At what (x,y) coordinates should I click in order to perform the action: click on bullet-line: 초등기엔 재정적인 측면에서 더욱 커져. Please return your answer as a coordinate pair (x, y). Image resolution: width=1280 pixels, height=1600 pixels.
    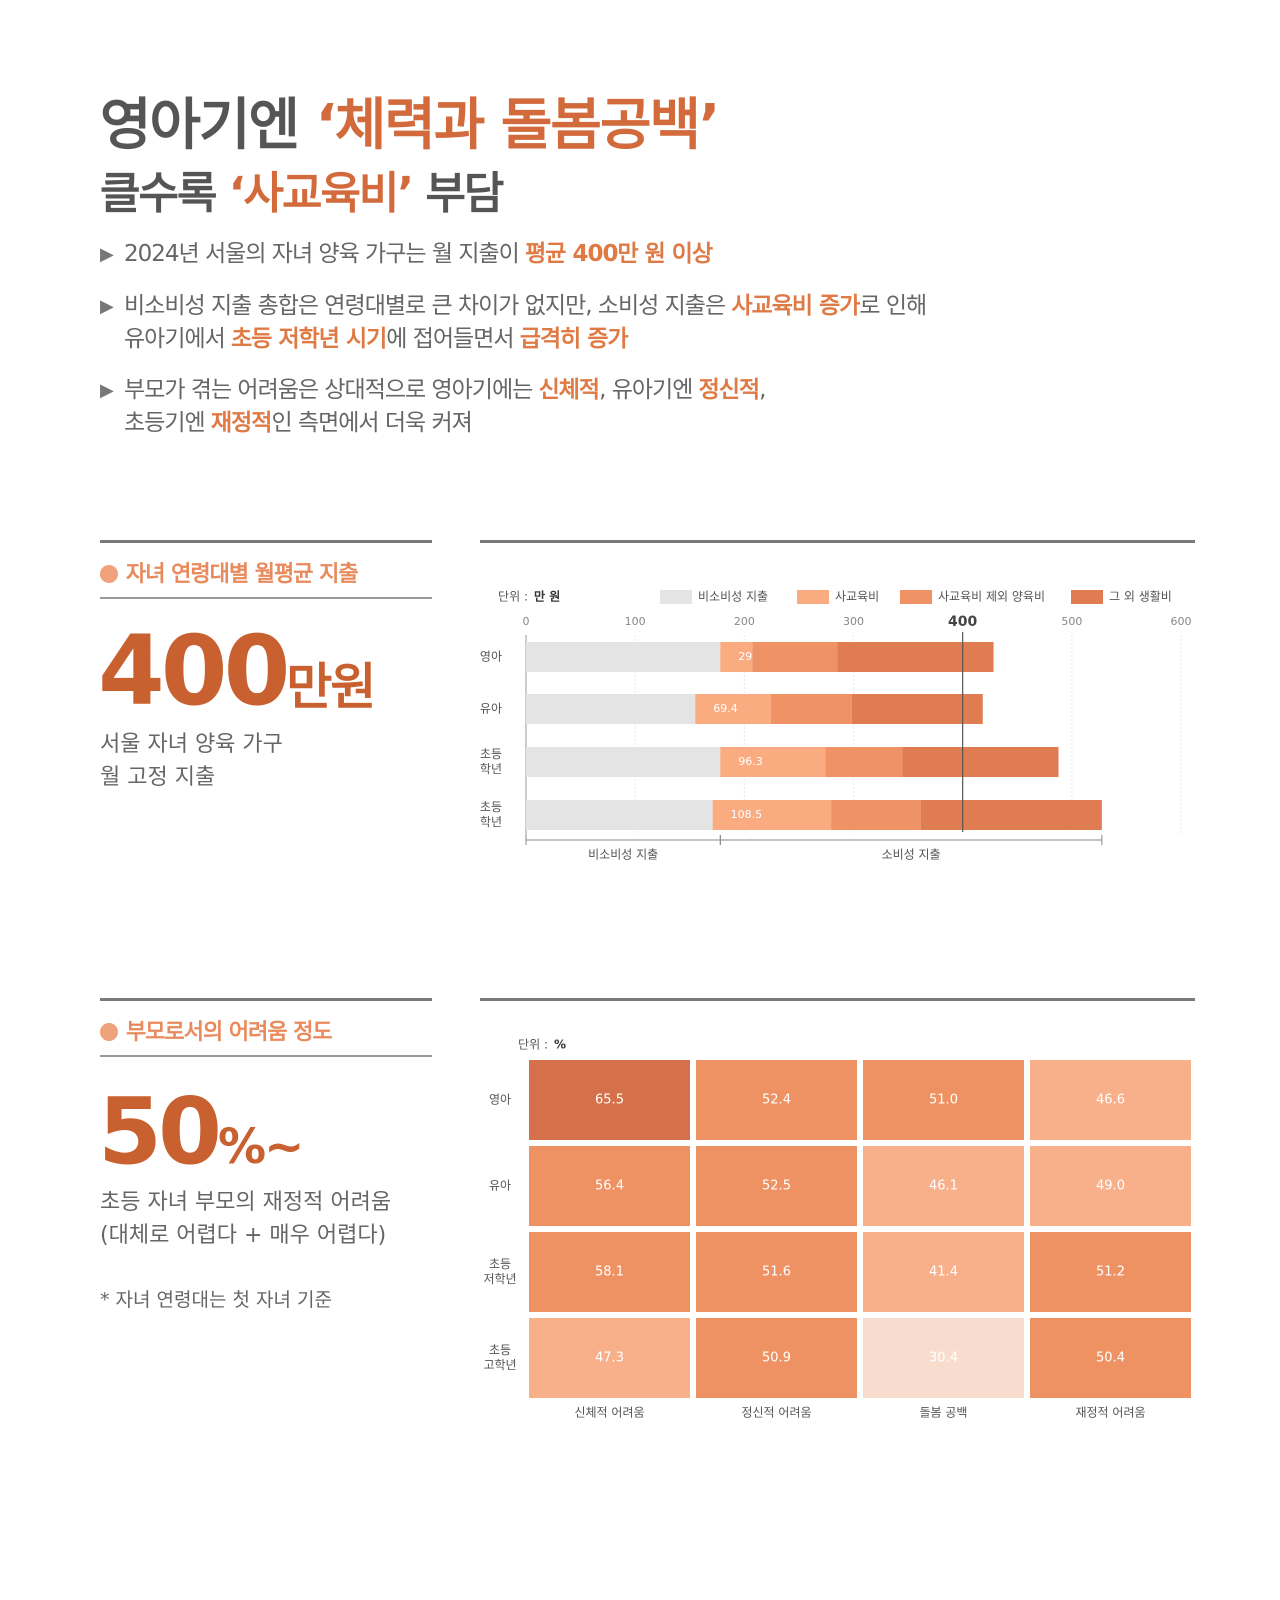
    Looking at the image, I should click on (432, 423).